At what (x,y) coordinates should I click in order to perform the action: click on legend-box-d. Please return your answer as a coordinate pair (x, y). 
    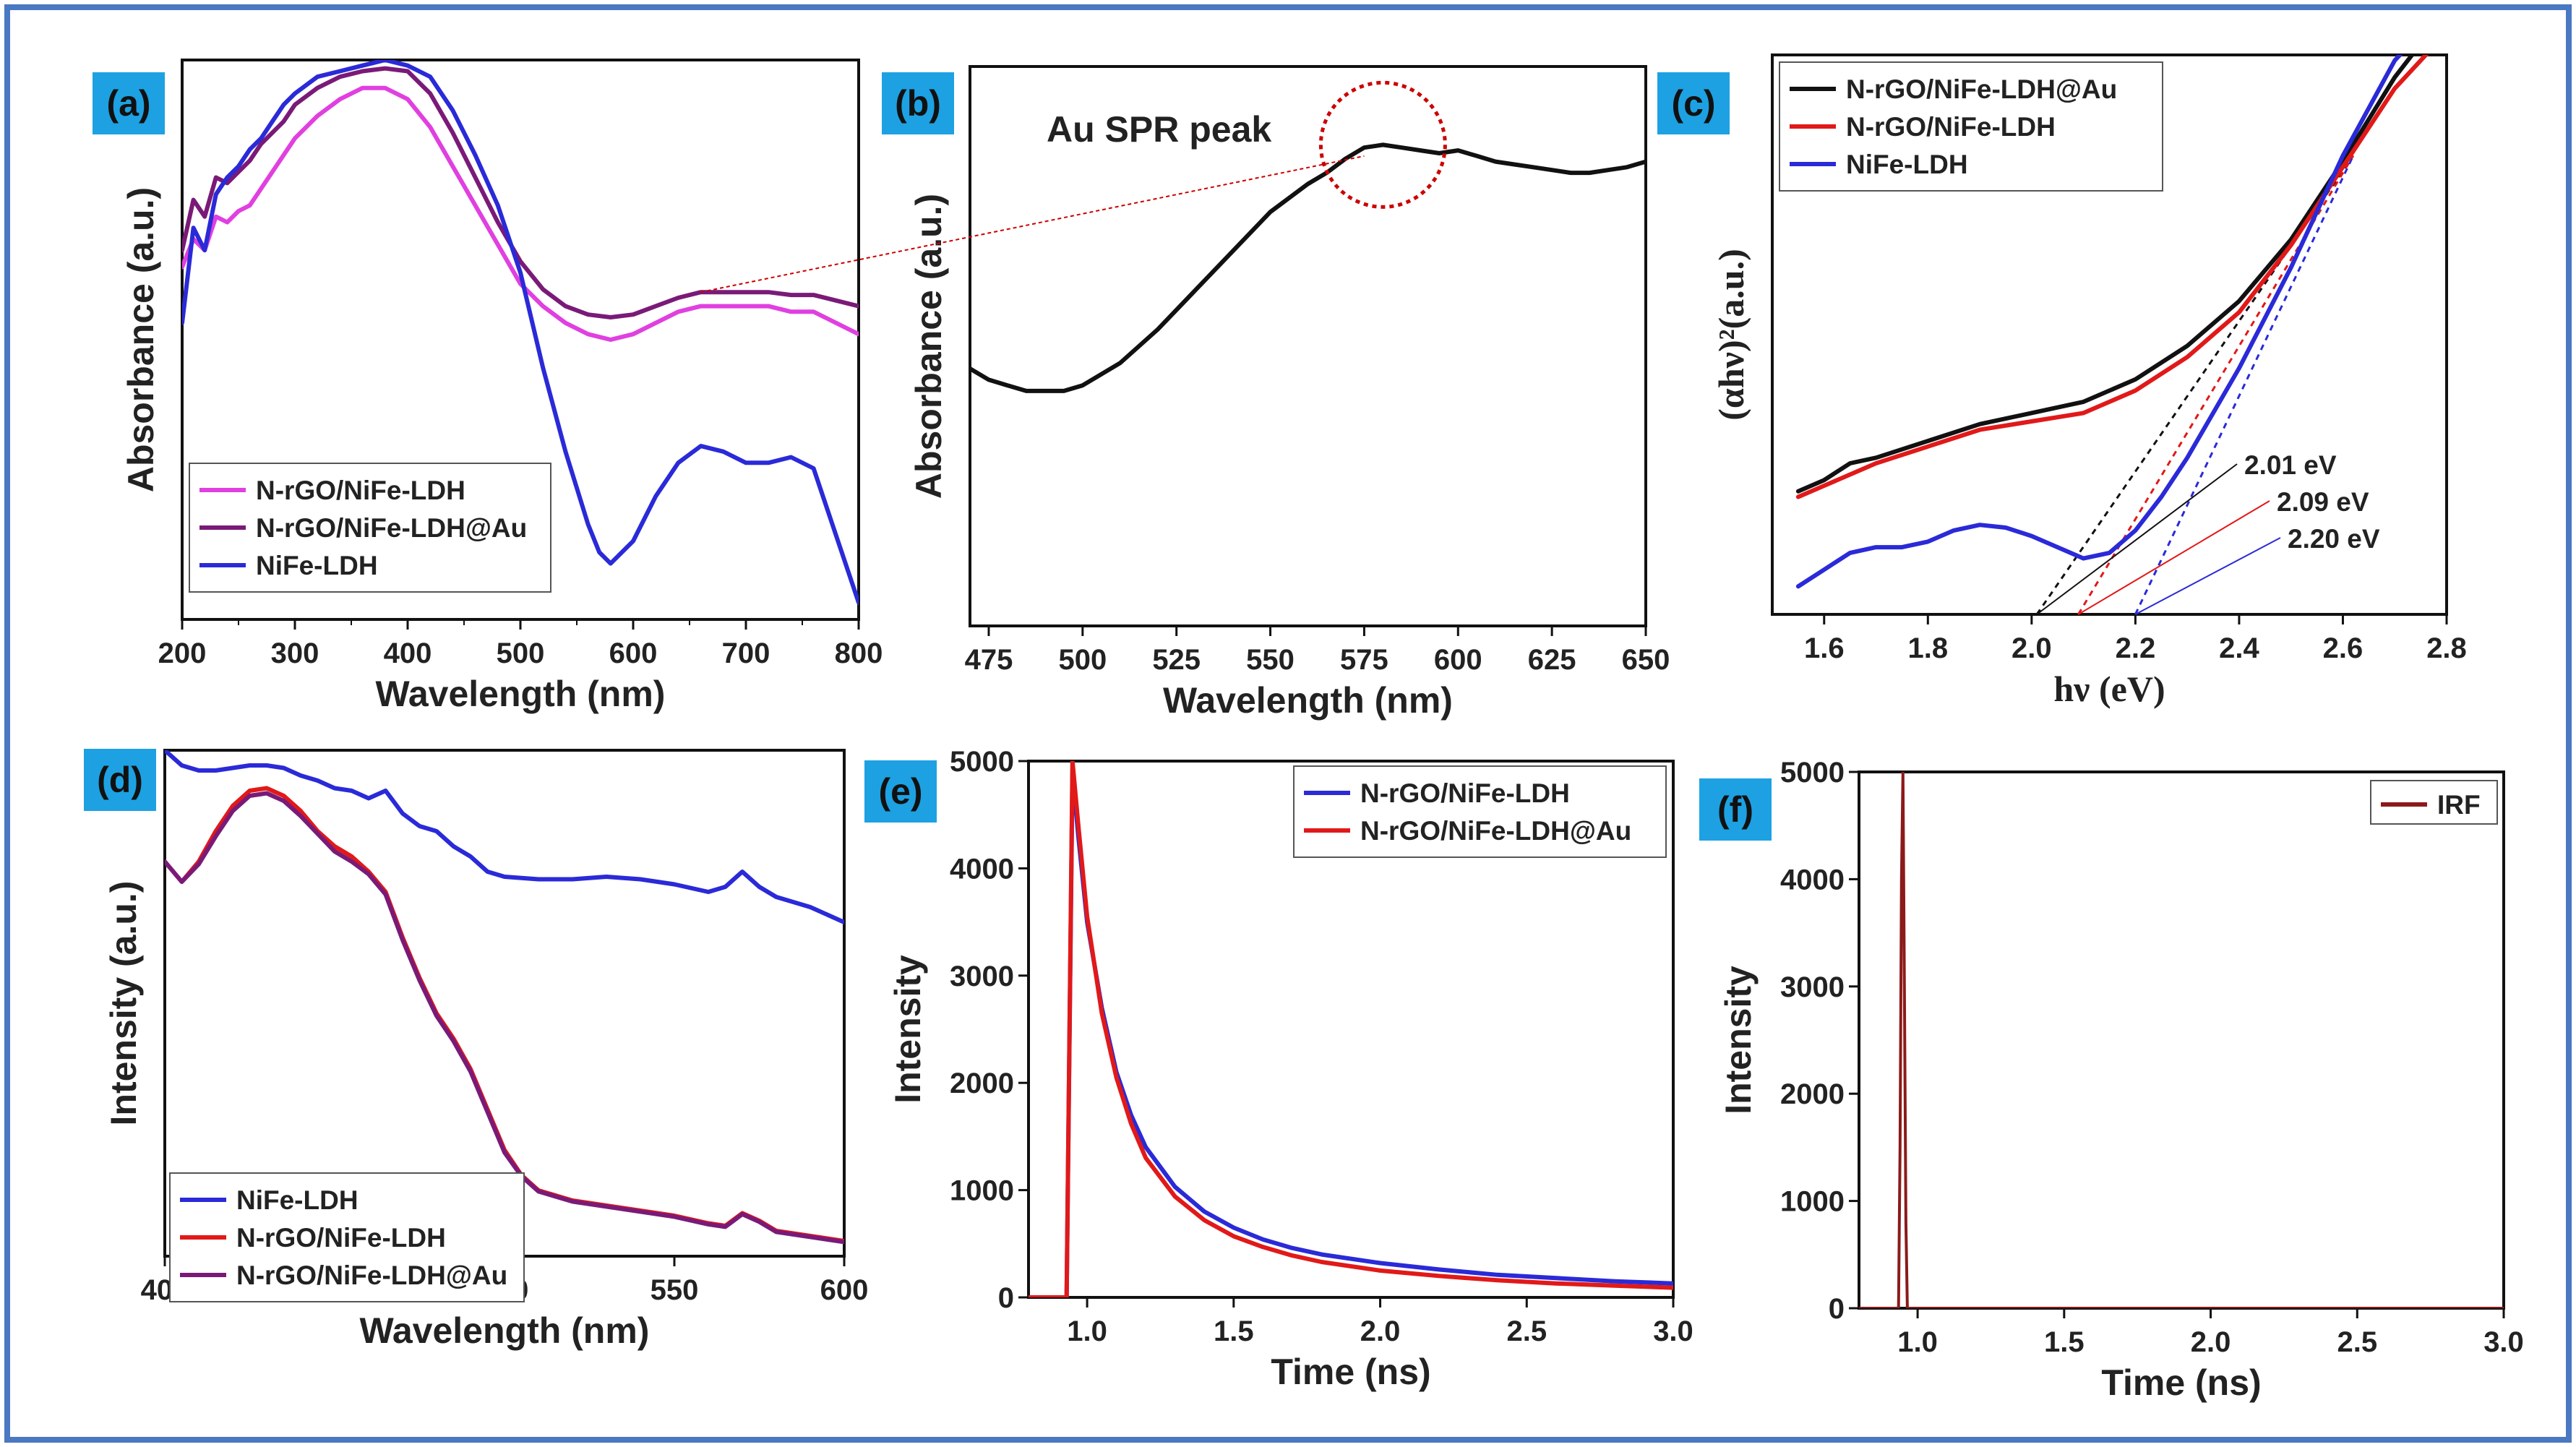
    Looking at the image, I should click on (347, 1237).